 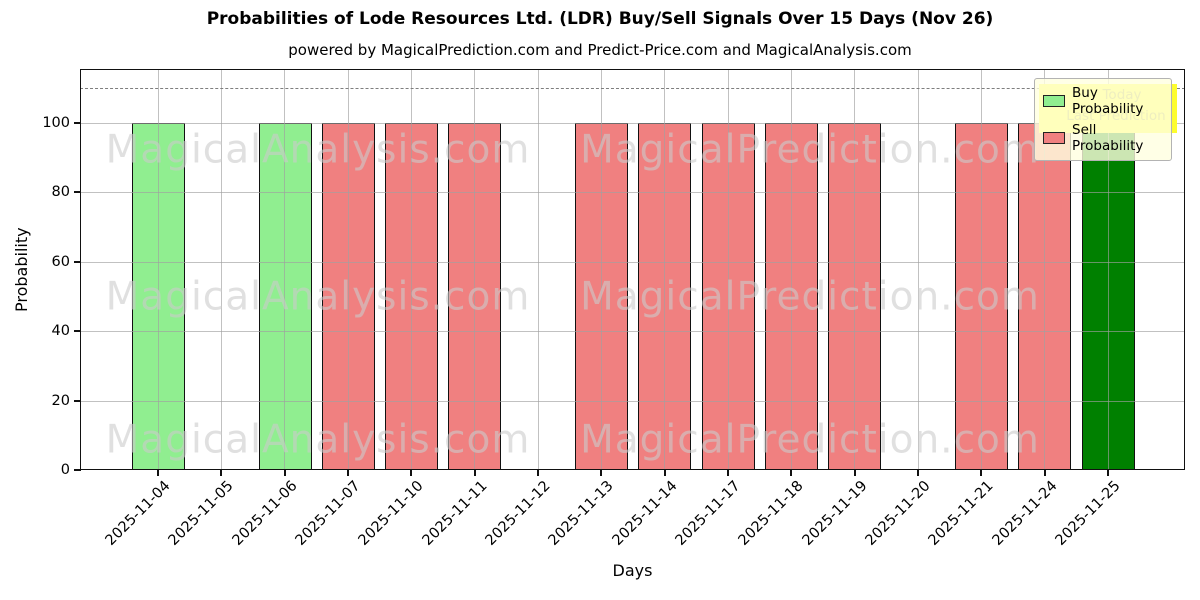 What do you see at coordinates (65, 470) in the screenshot?
I see `y-tick-label: 0` at bounding box center [65, 470].